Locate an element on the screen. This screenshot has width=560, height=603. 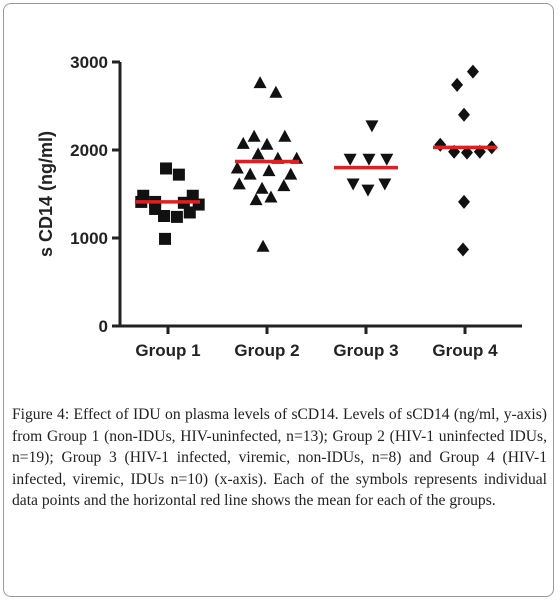
y-axis-label: s CD14 (ng/ml) is located at coordinates (46, 194).